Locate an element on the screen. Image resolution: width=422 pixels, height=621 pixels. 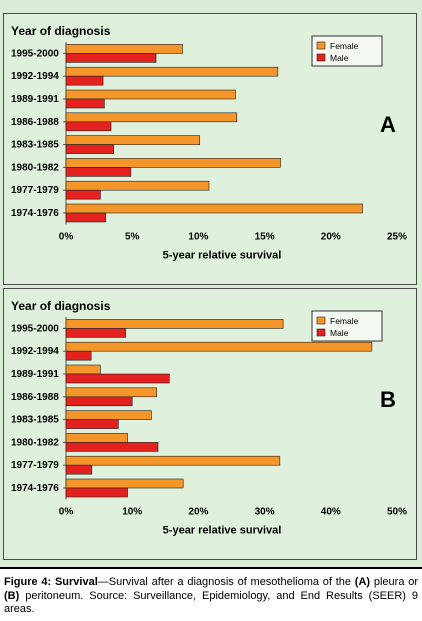
chart-a-x-tick-label: 25% is located at coordinates (397, 236).